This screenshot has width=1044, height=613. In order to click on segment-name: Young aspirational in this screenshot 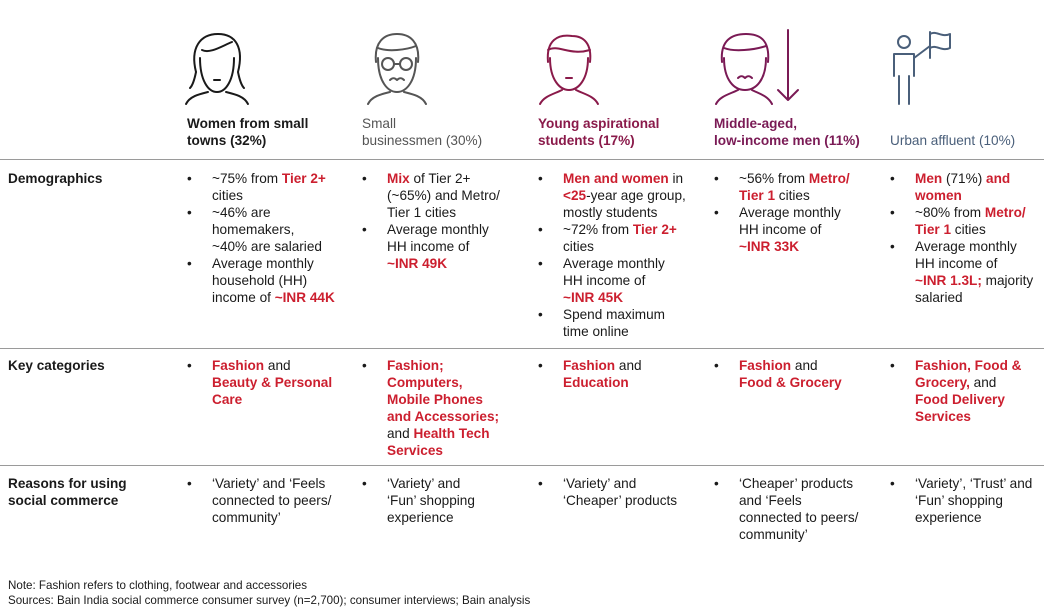, I will do `click(599, 123)`.